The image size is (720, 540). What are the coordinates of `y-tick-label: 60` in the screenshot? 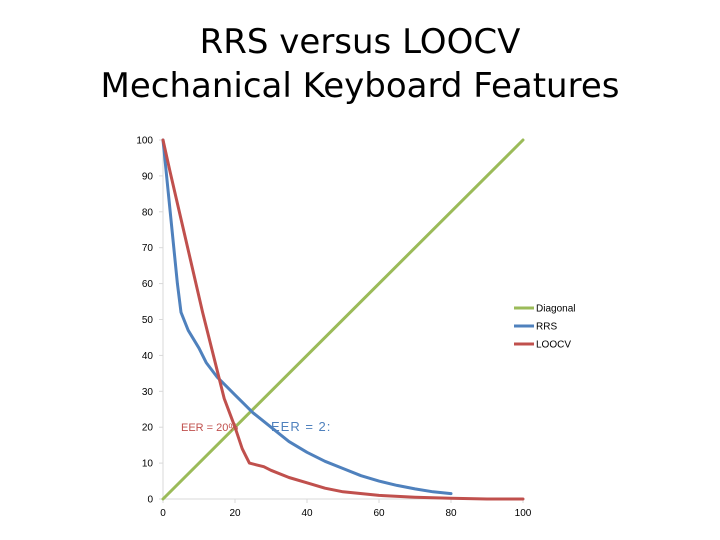 It's located at (148, 284).